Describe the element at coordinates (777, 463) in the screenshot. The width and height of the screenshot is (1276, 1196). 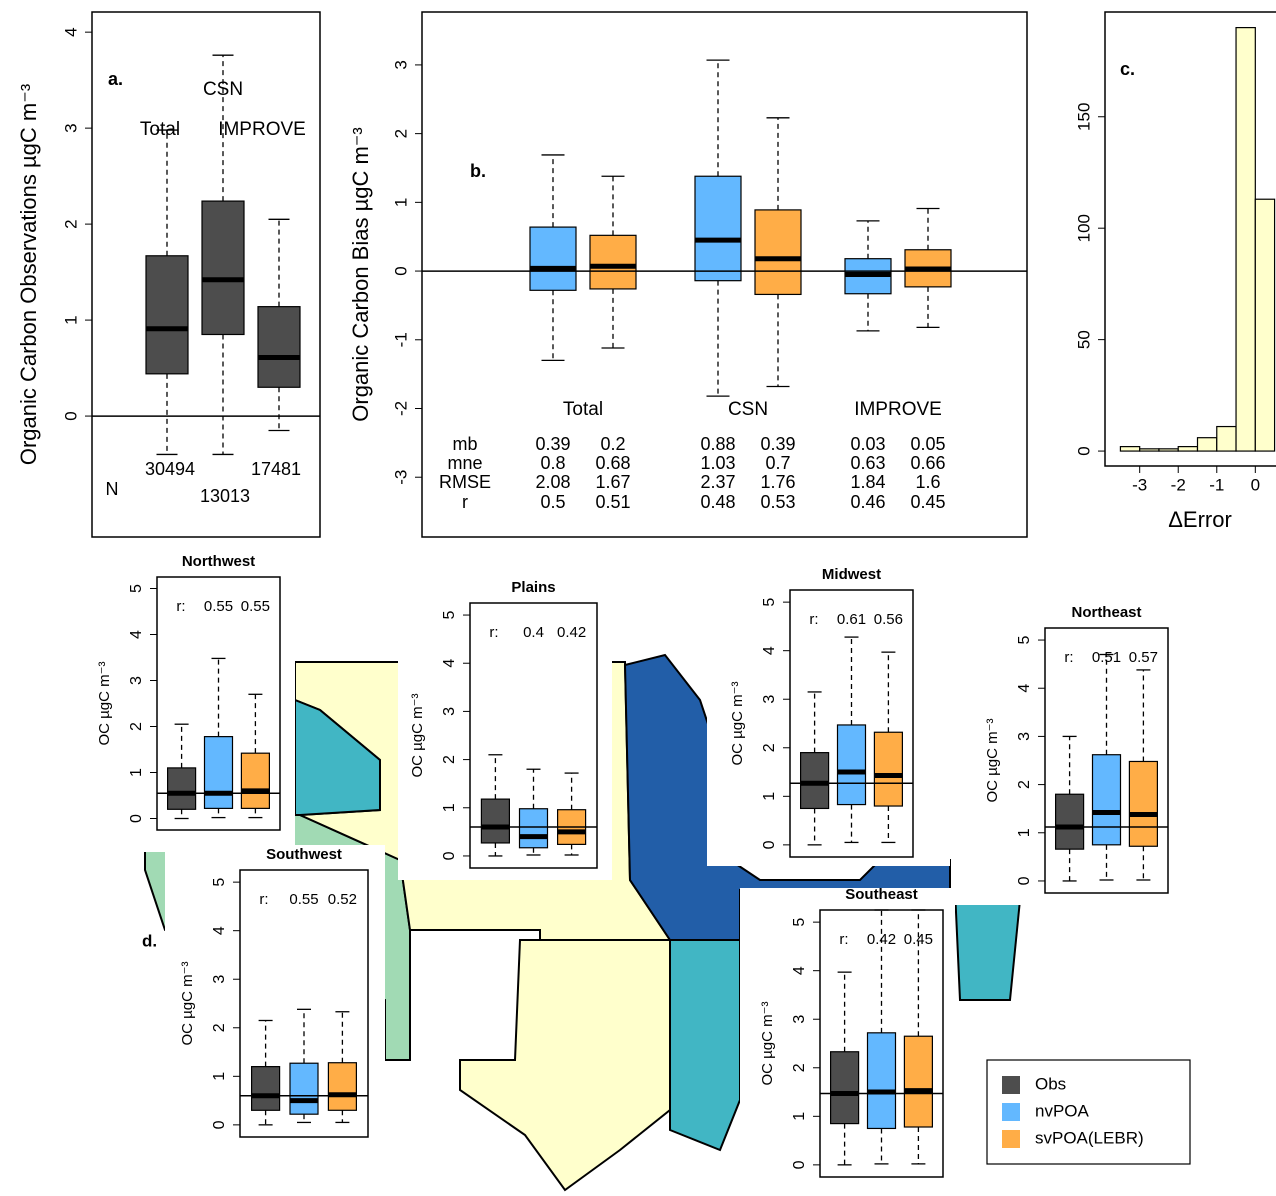
I see `stat-value: 0.7` at that location.